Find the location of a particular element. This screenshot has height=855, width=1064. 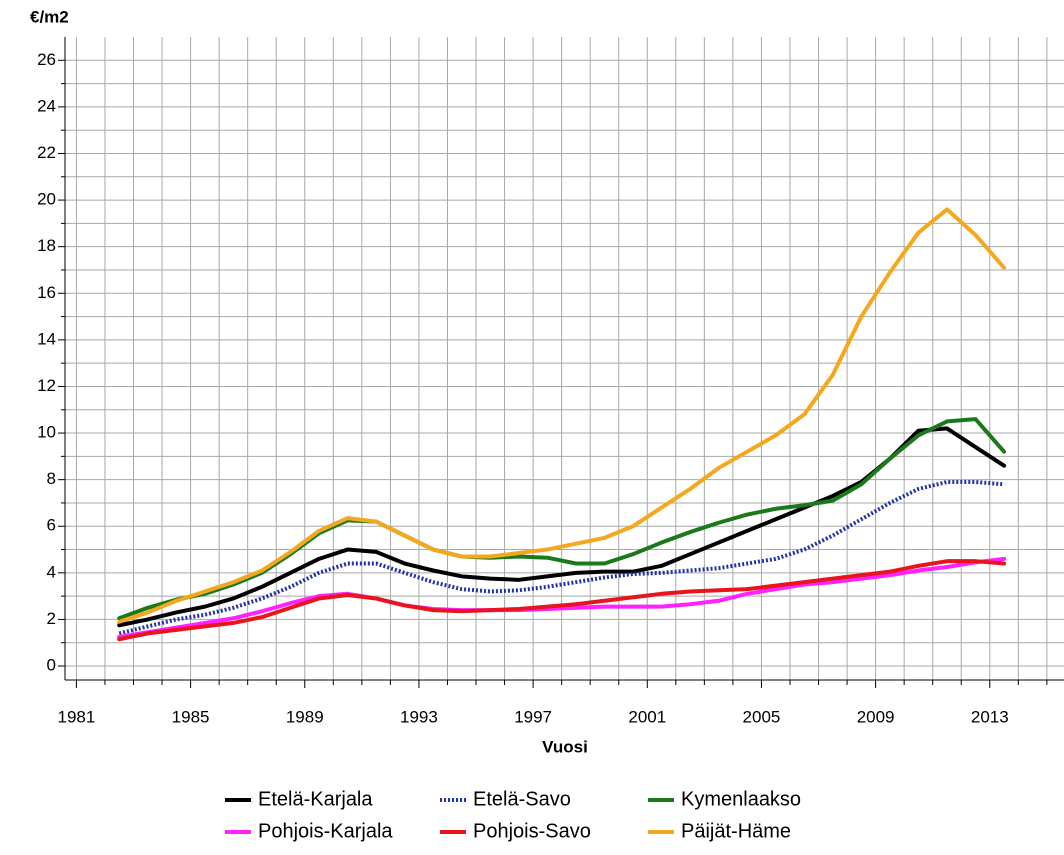

x-tick-label: 2009 is located at coordinates (876, 716).